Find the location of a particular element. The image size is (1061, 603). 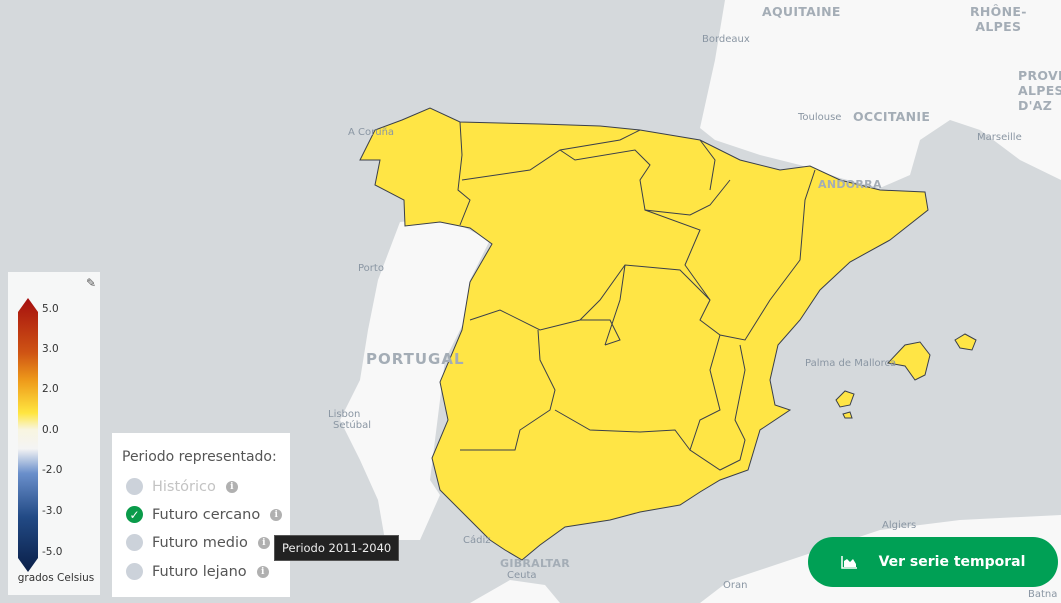

button-label: Ver serie temporal is located at coordinates (952, 562).